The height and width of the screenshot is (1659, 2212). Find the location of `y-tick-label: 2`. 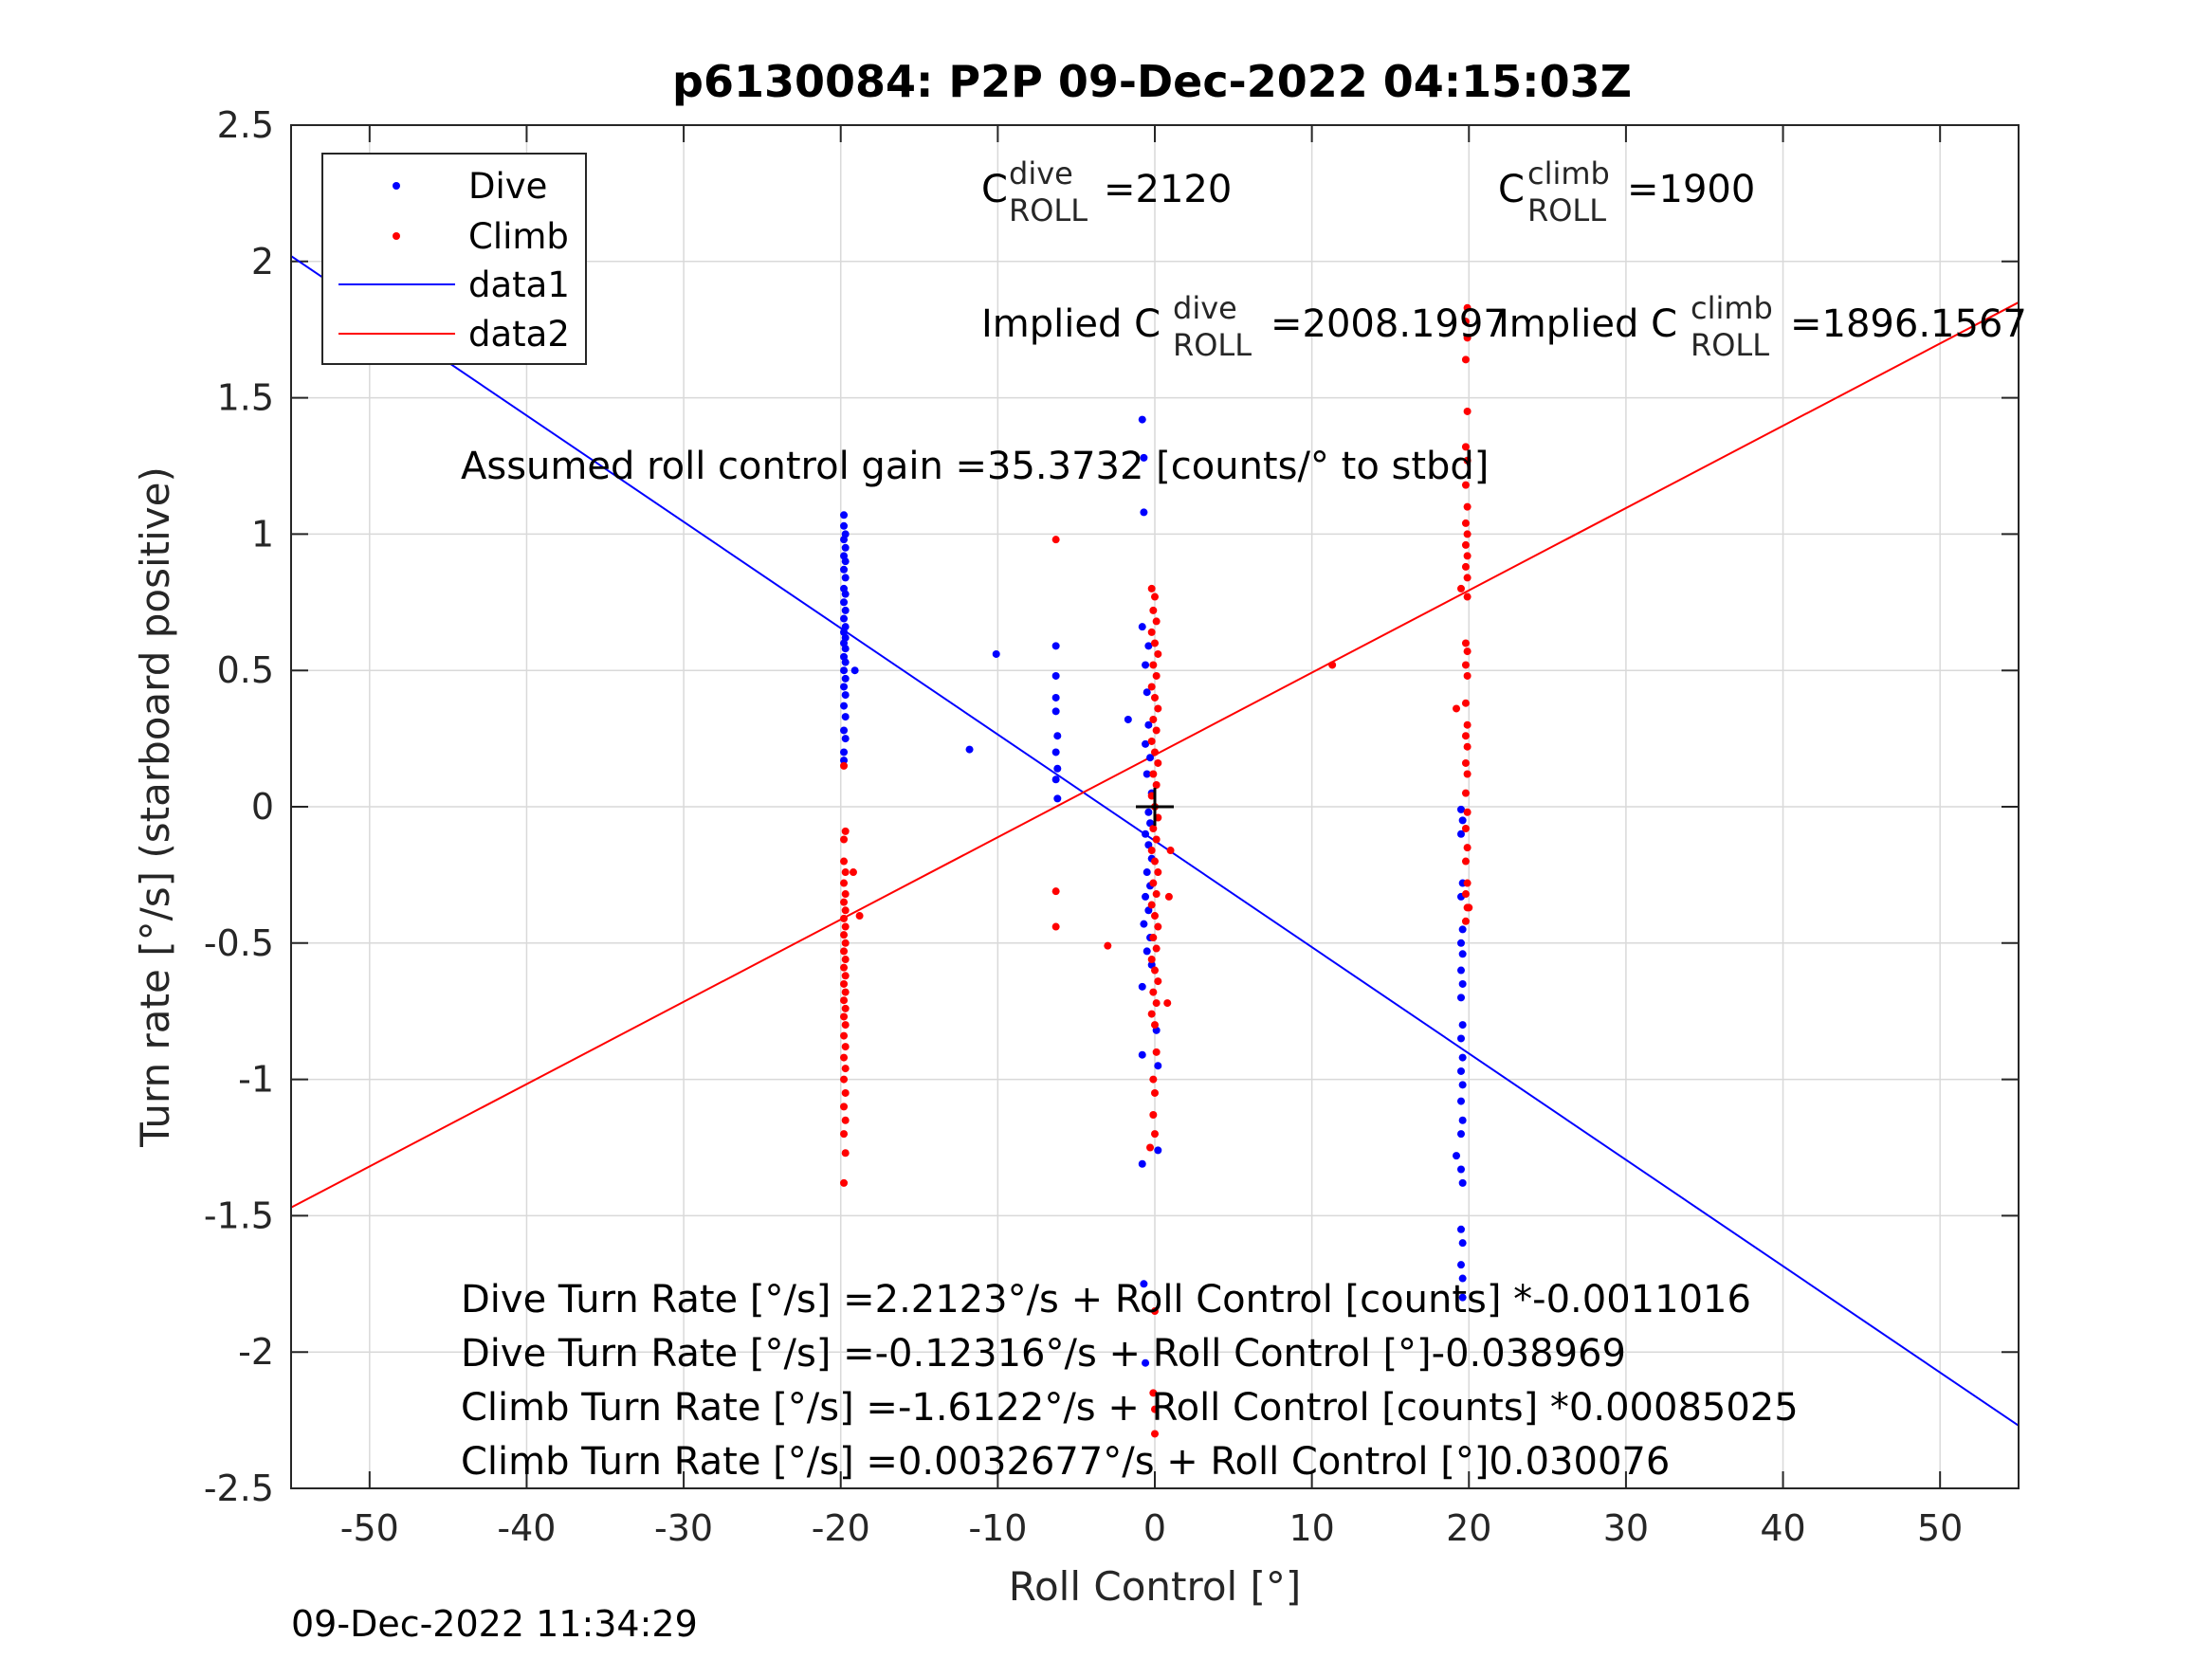

y-tick-label: 2 is located at coordinates (262, 262).